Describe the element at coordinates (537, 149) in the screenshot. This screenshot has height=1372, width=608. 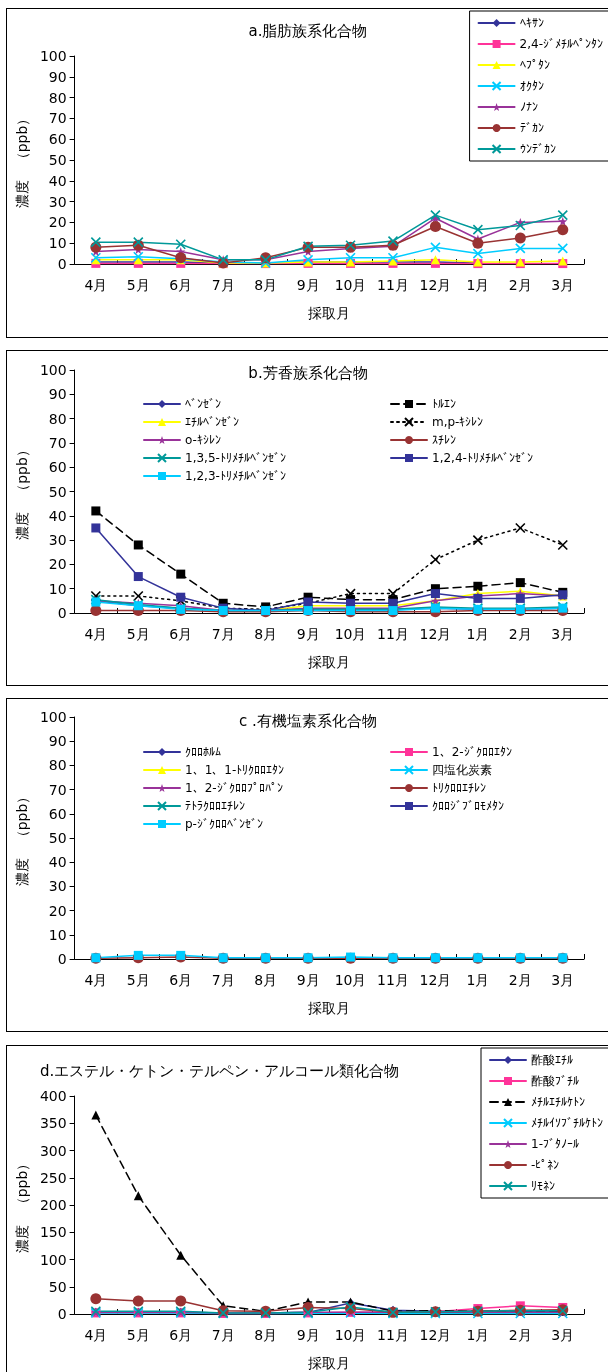
I see `legend-label: ｳﾝﾃﾞｶﾝ` at that location.